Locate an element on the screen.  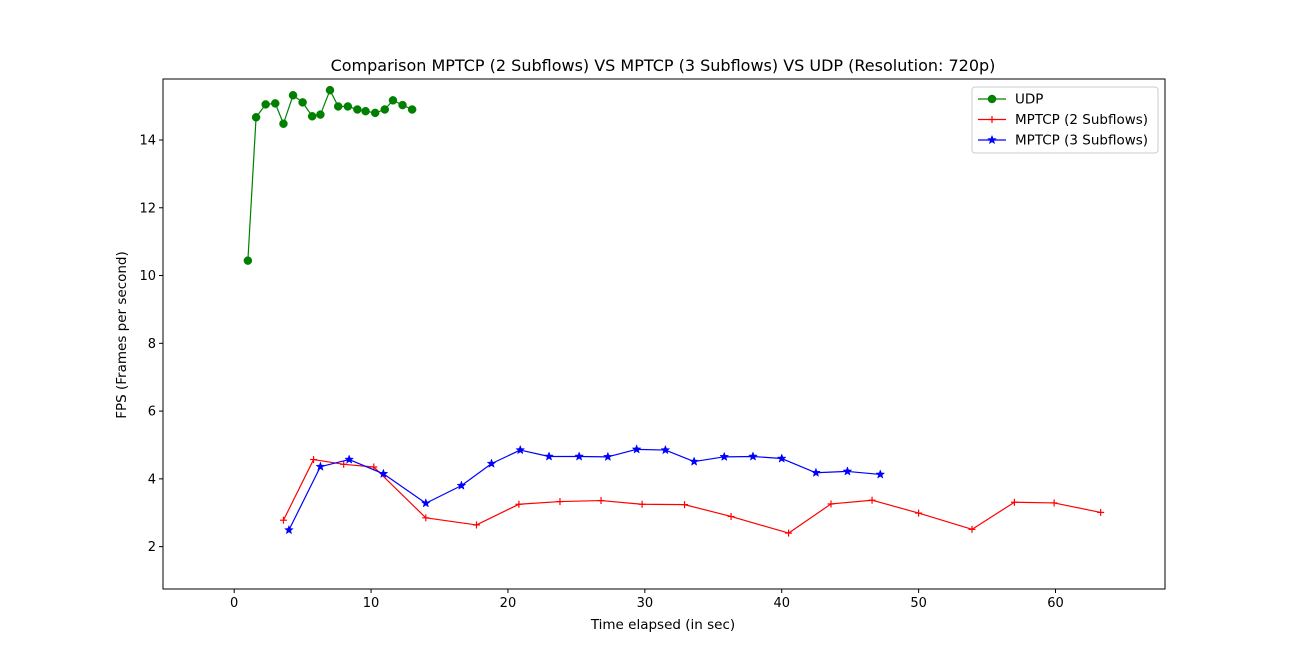
y-tick-label: 14 is located at coordinates (147, 140).